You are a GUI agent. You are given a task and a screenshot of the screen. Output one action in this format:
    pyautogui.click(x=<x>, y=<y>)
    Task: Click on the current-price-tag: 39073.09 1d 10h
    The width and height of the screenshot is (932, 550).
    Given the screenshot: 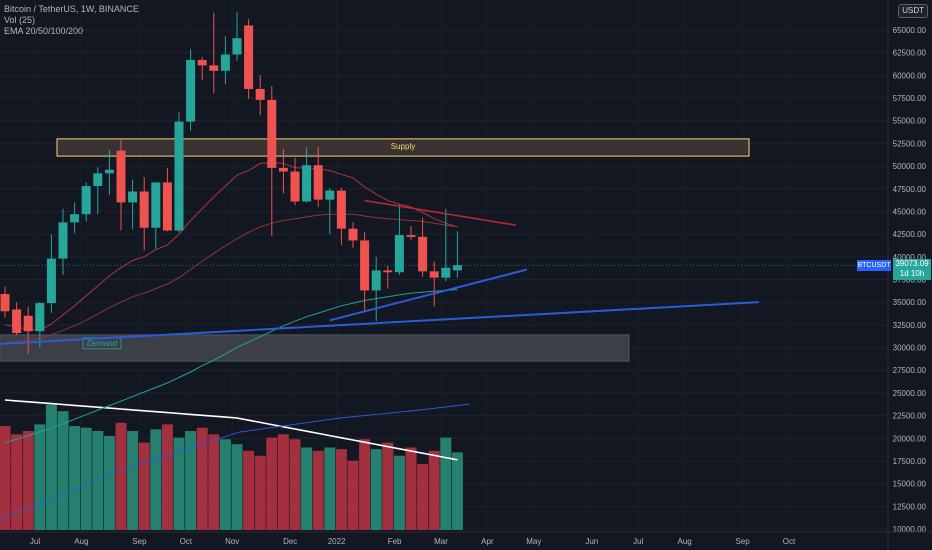 What is the action you would take?
    pyautogui.click(x=912, y=269)
    